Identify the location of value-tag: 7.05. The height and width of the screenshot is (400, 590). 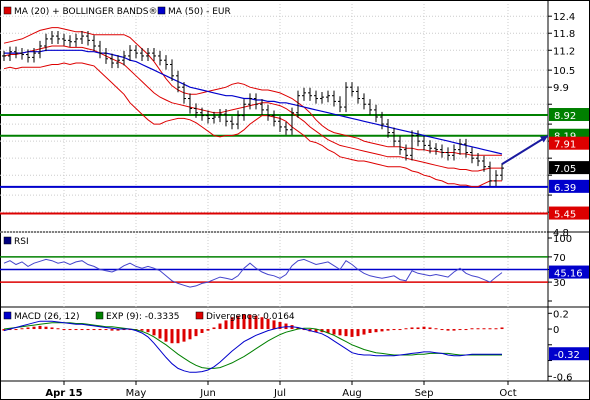
(565, 169).